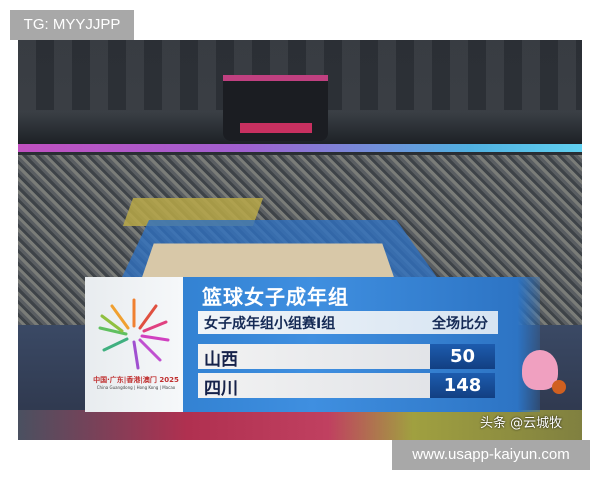 This screenshot has width=600, height=480. I want to click on event-title: 篮球女子成年组, so click(275, 297).